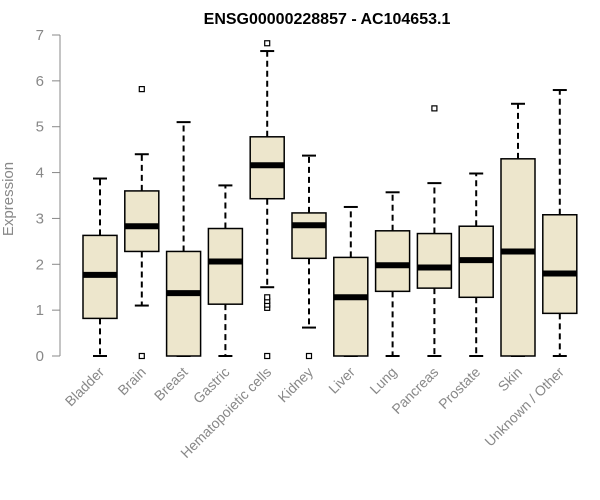 The width and height of the screenshot is (600, 500). What do you see at coordinates (327, 19) in the screenshot?
I see `chart-title: ENSG00000228857 - AC104653.1` at bounding box center [327, 19].